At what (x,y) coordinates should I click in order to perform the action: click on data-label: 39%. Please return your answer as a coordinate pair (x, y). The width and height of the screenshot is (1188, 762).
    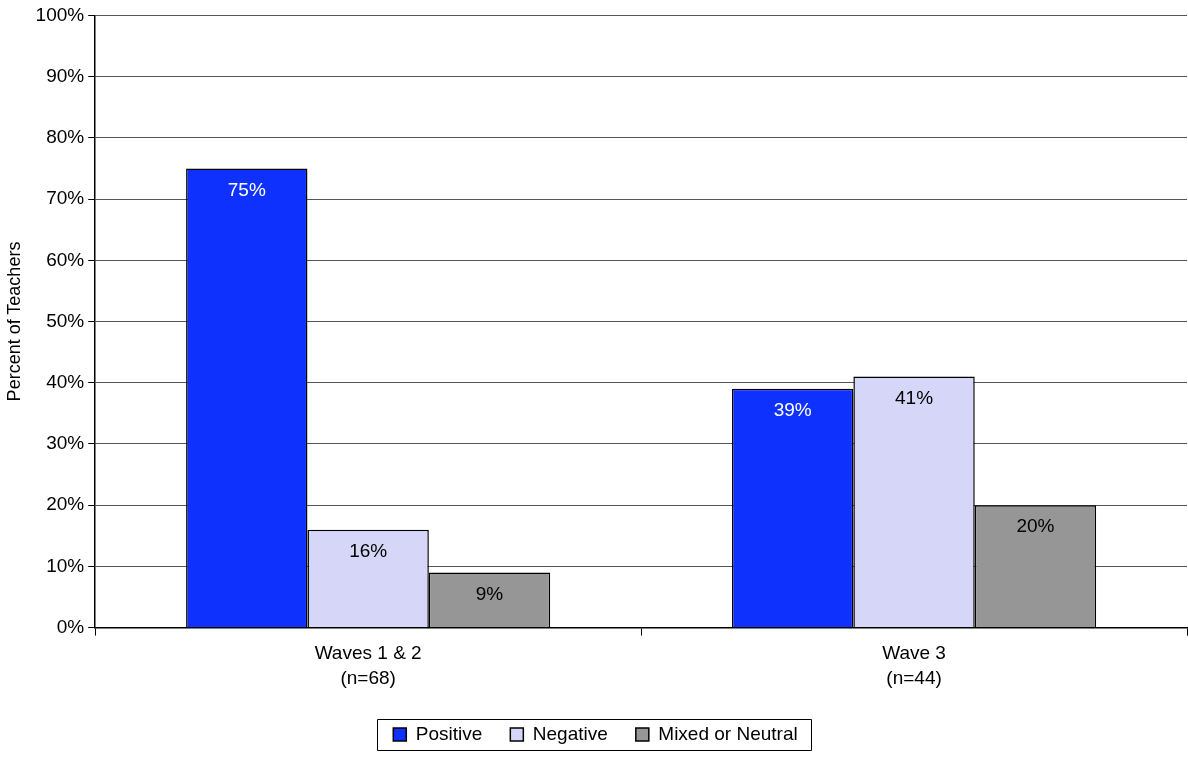
    Looking at the image, I should click on (792, 410).